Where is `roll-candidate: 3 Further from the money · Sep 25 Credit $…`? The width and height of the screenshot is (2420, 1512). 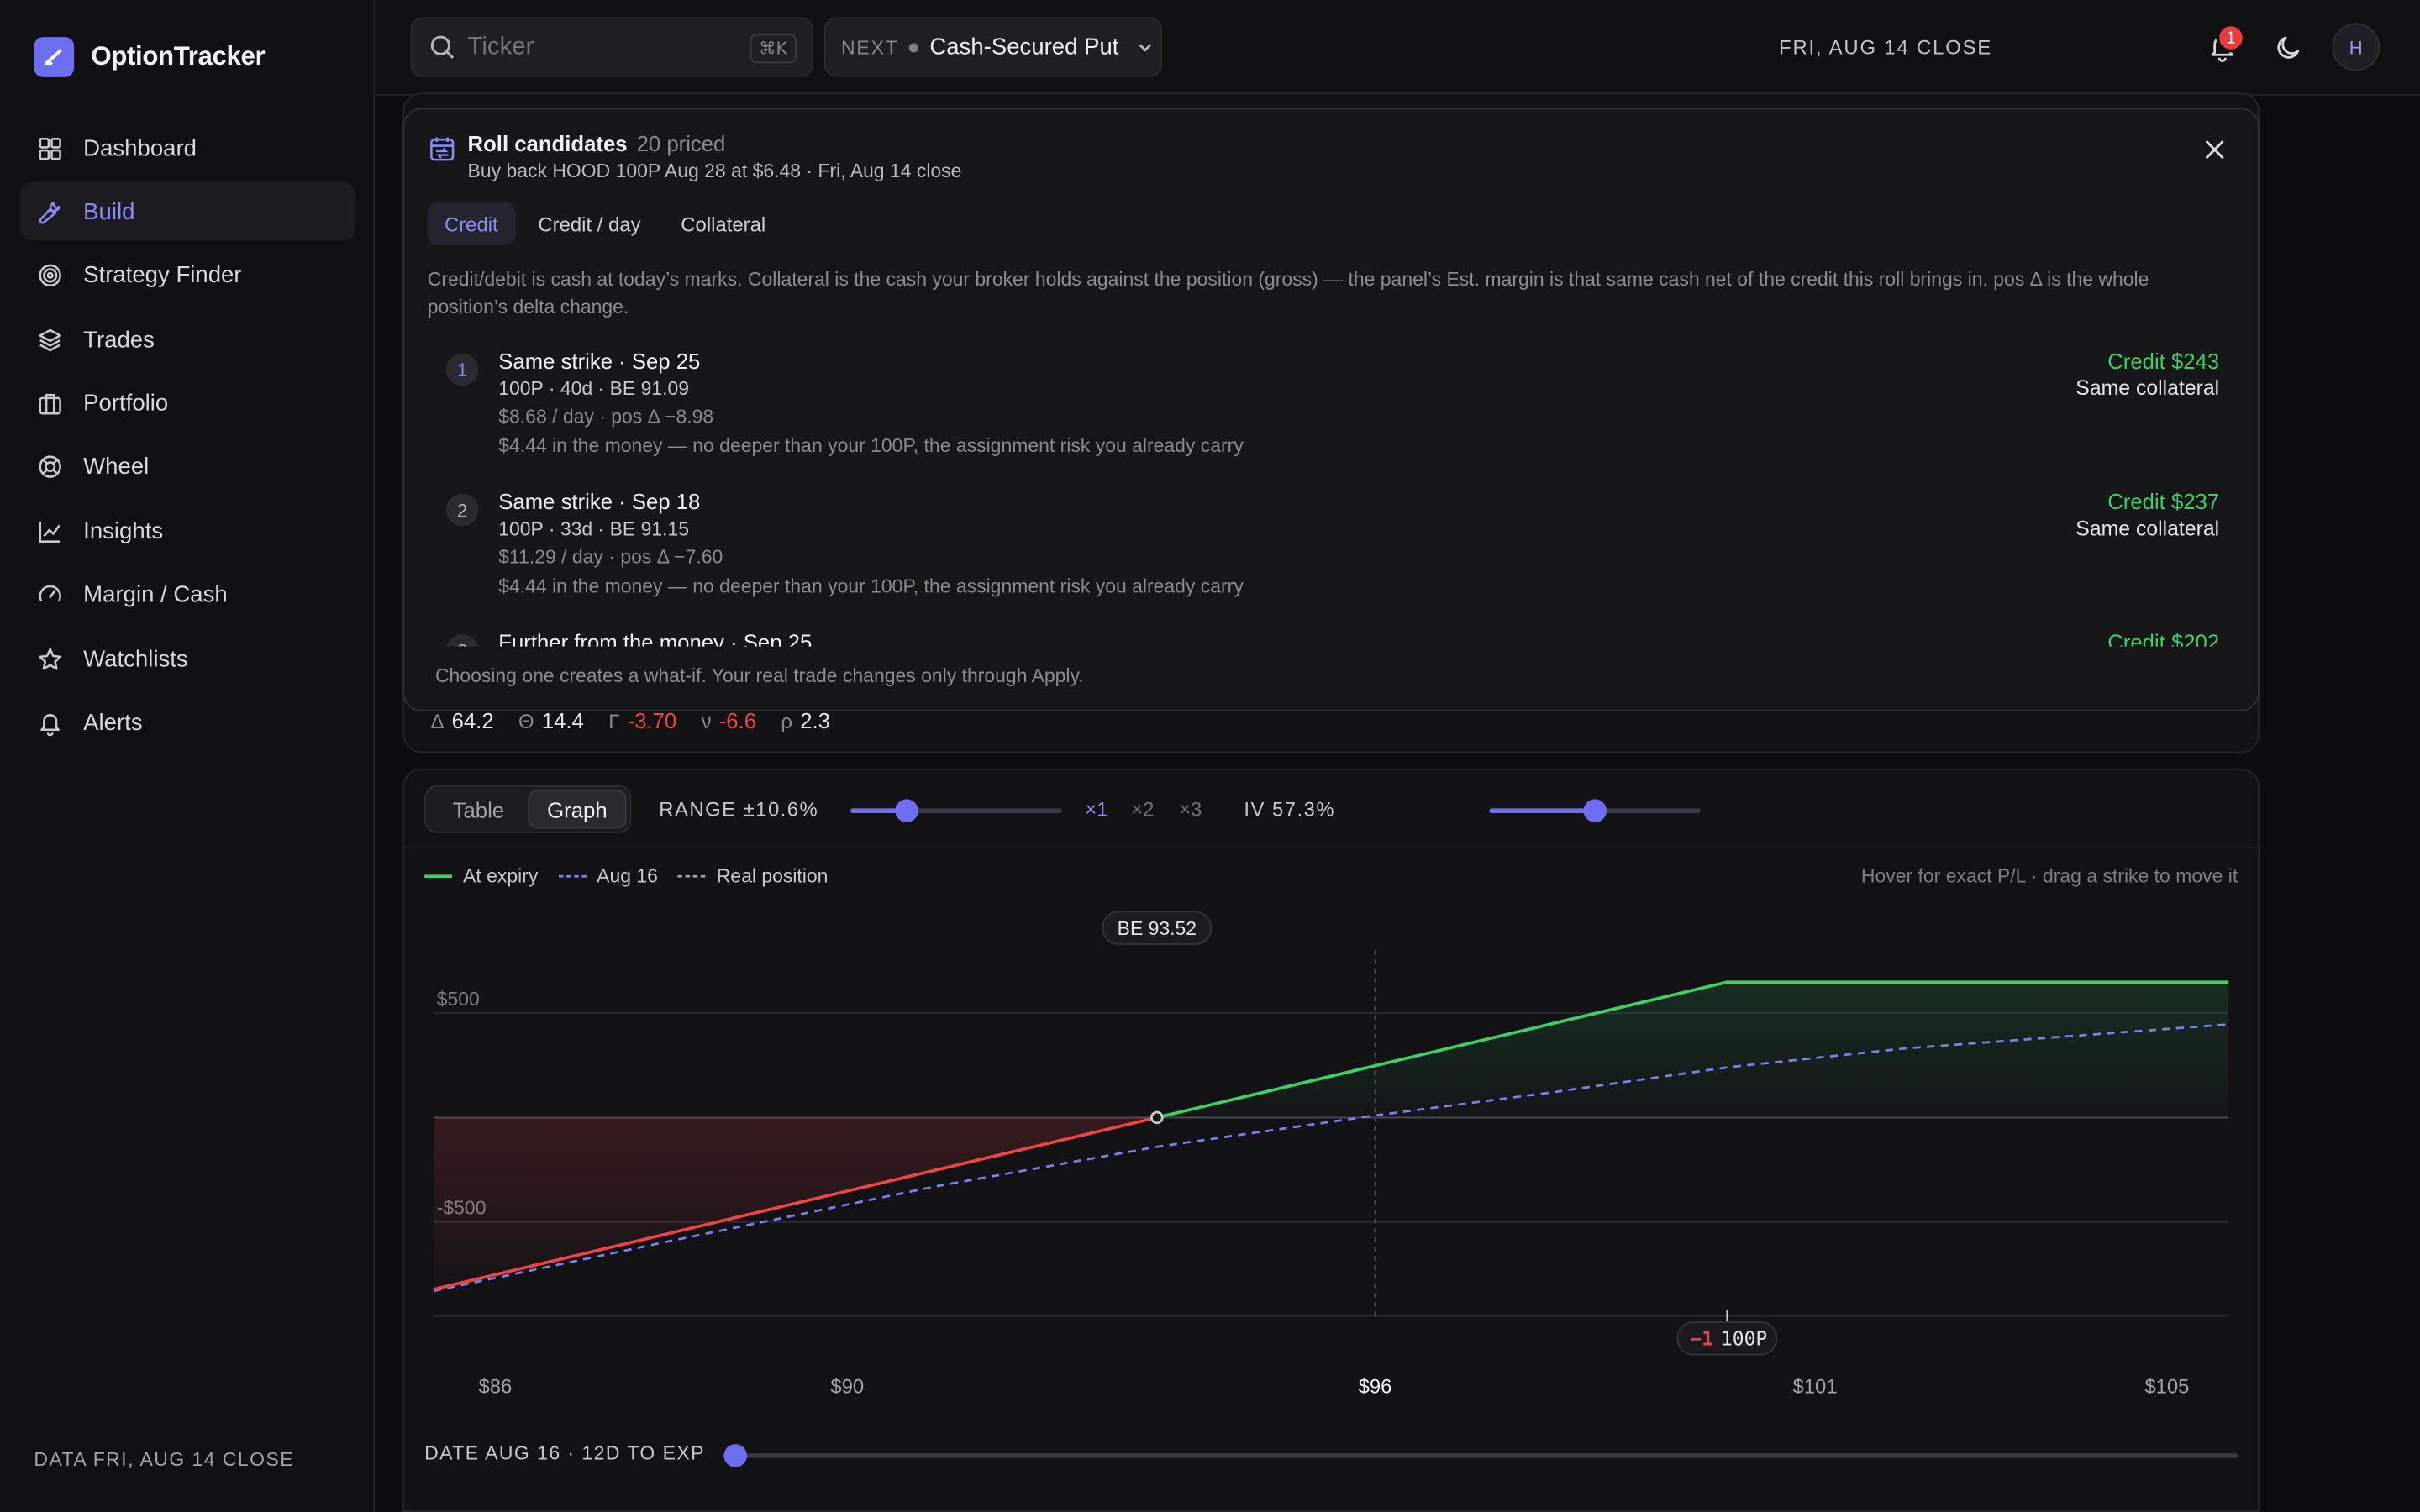 roll-candidate: 3 Further from the money · Sep 25 Credit $… is located at coordinates (1331, 636).